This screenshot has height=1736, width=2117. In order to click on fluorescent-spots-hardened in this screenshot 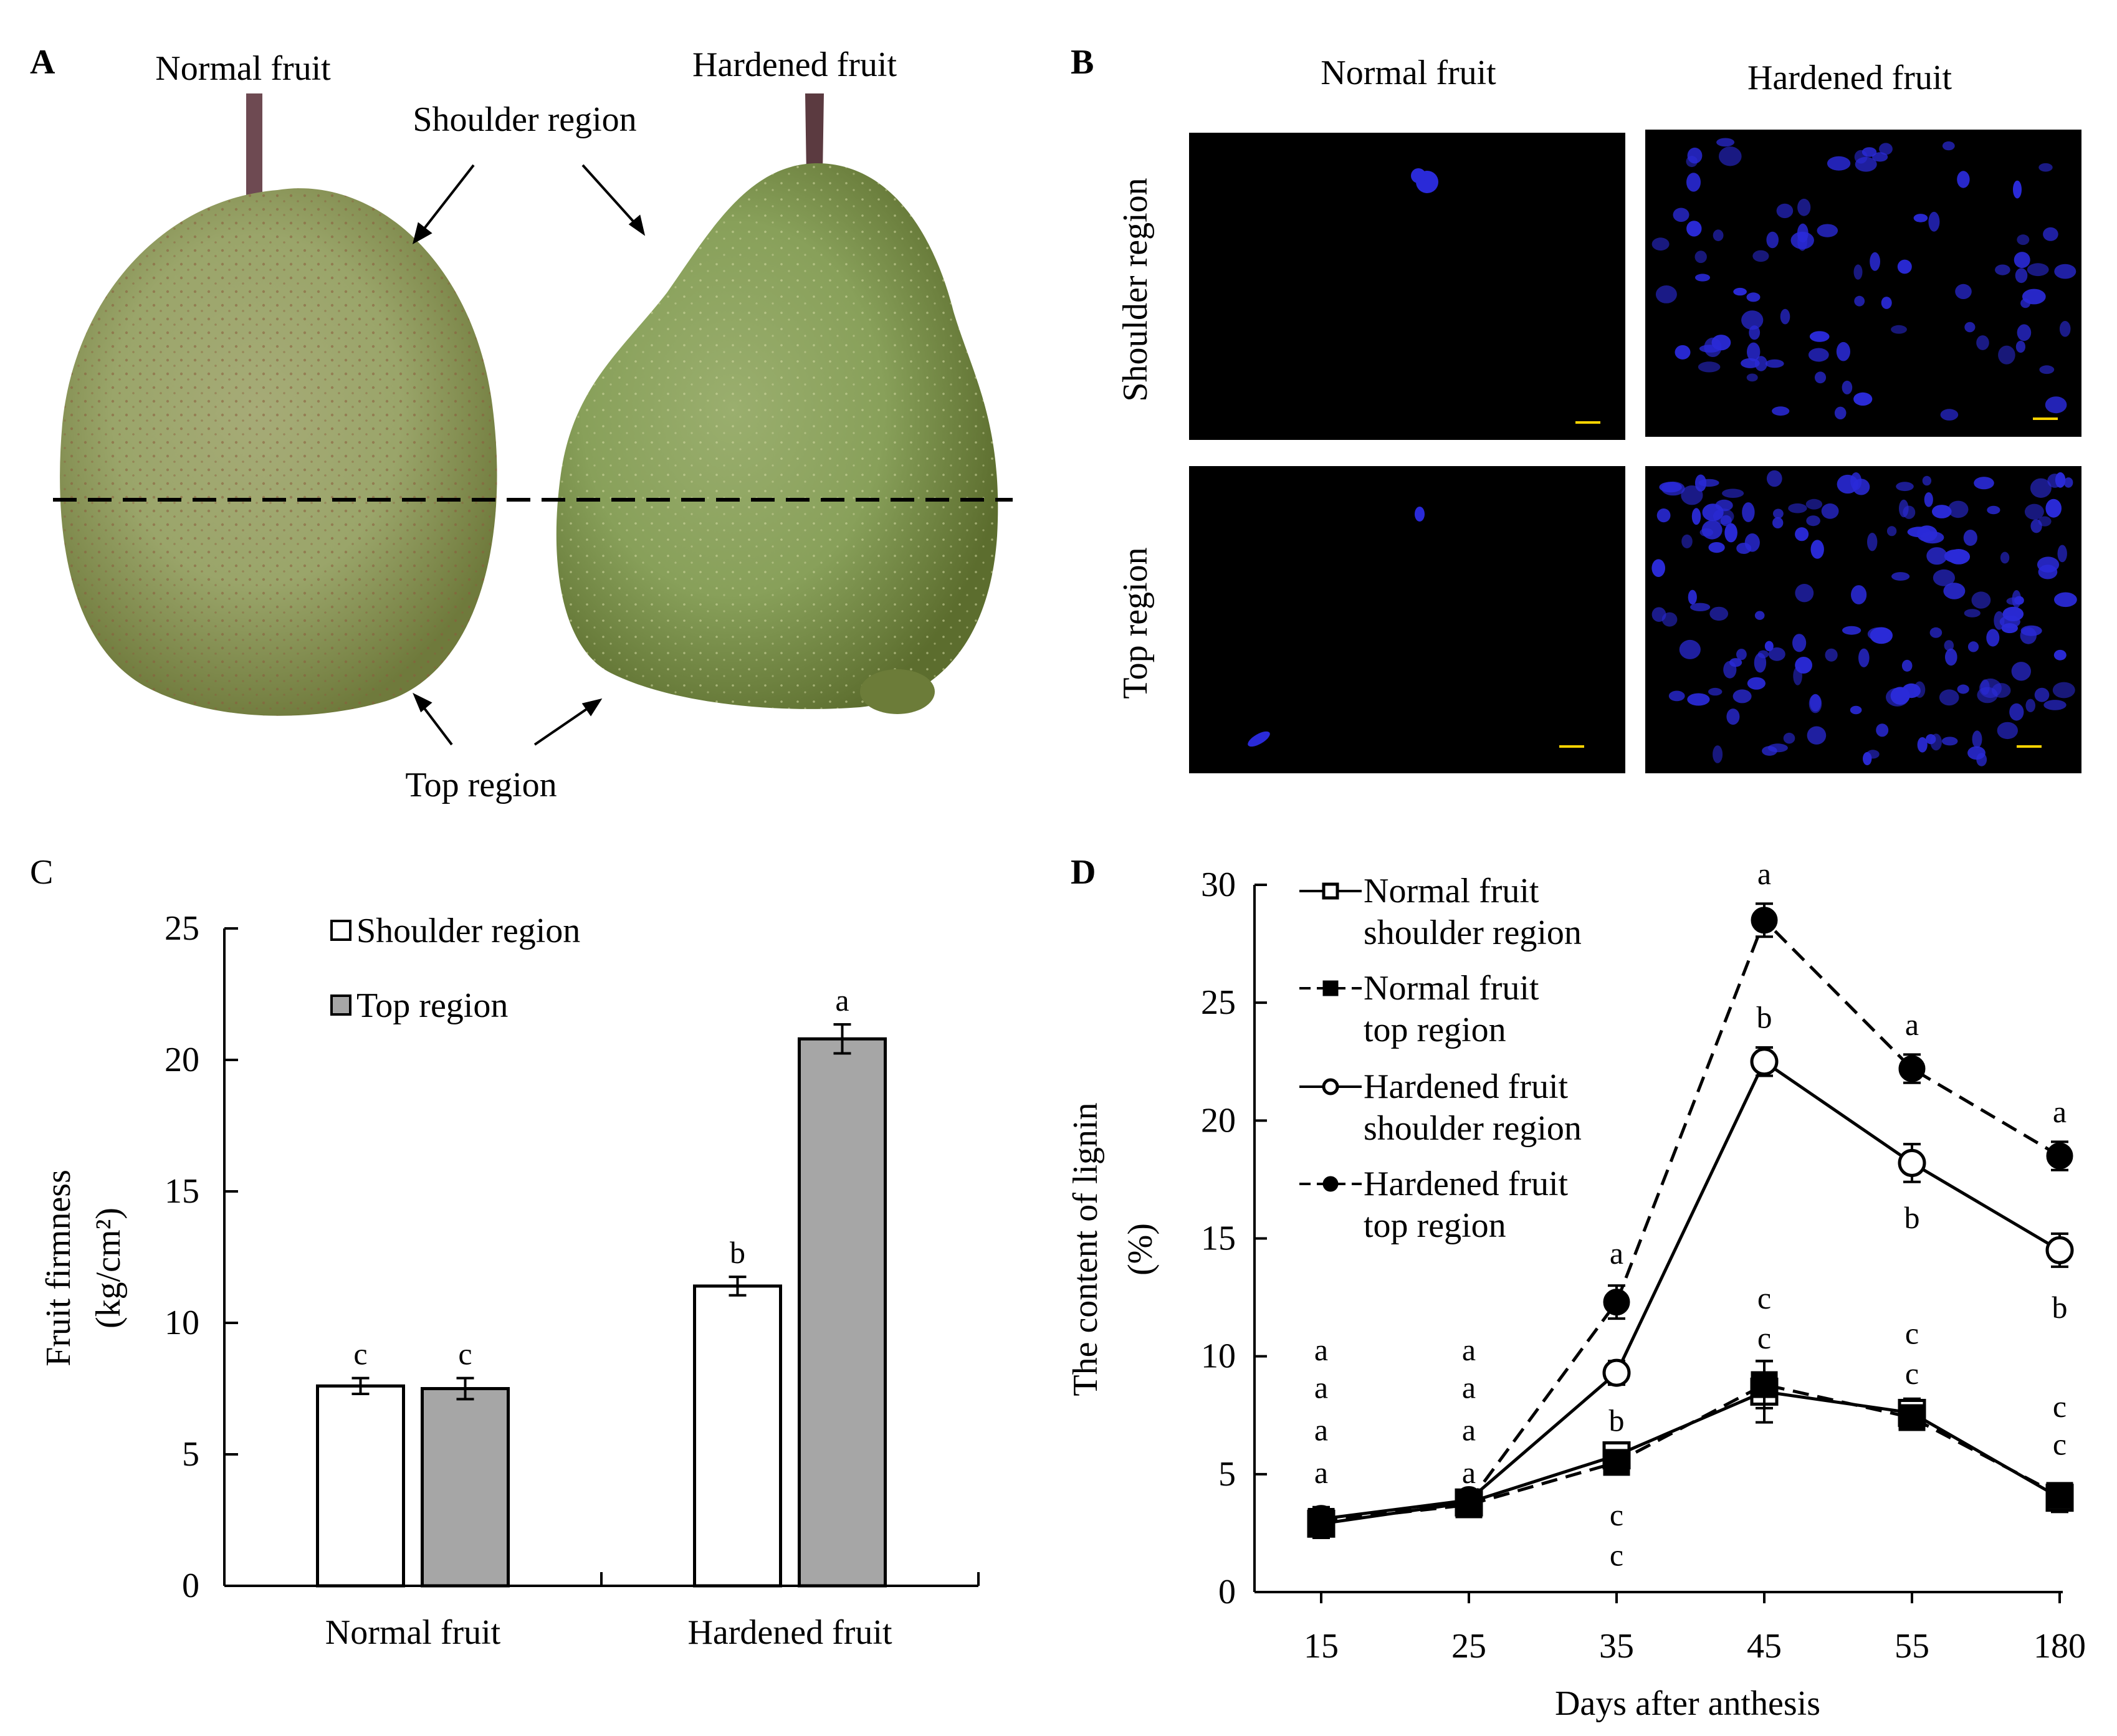, I will do `click(1864, 452)`.